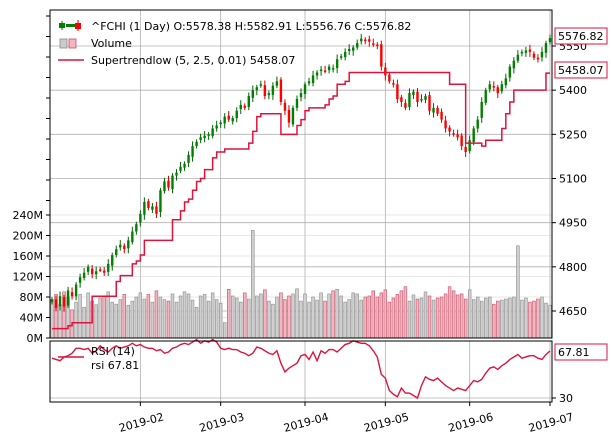 This screenshot has height=443, width=611. Describe the element at coordinates (142, 422) in the screenshot. I see `month-tick-label: 2019-02` at that location.